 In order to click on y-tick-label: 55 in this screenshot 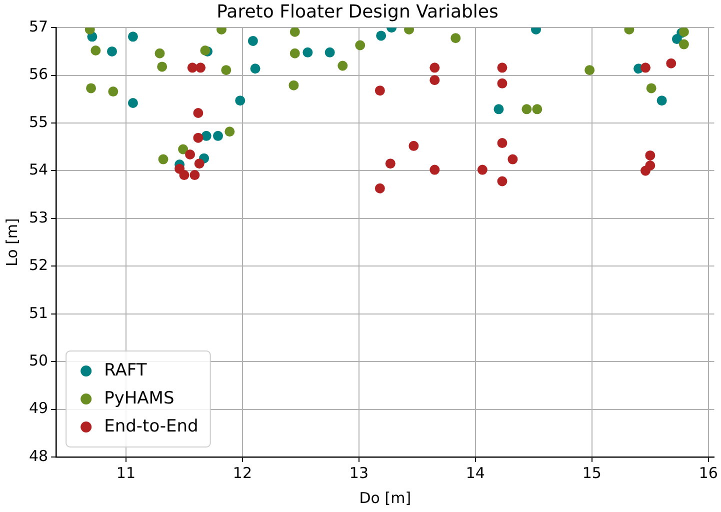, I will do `click(38, 121)`.